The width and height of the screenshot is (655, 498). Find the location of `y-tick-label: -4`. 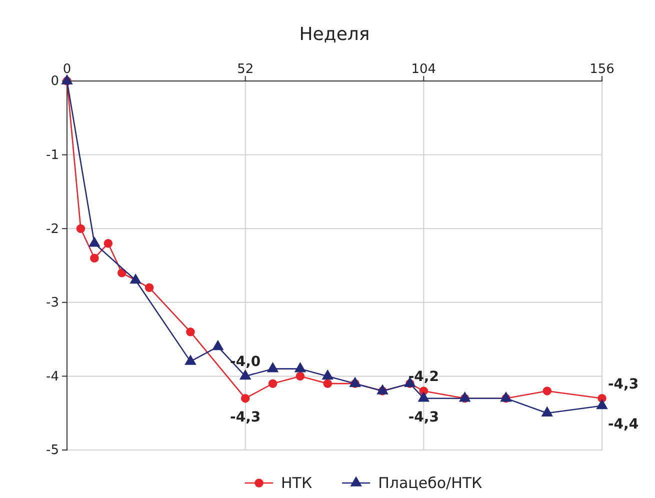

y-tick-label: -4 is located at coordinates (52, 376).